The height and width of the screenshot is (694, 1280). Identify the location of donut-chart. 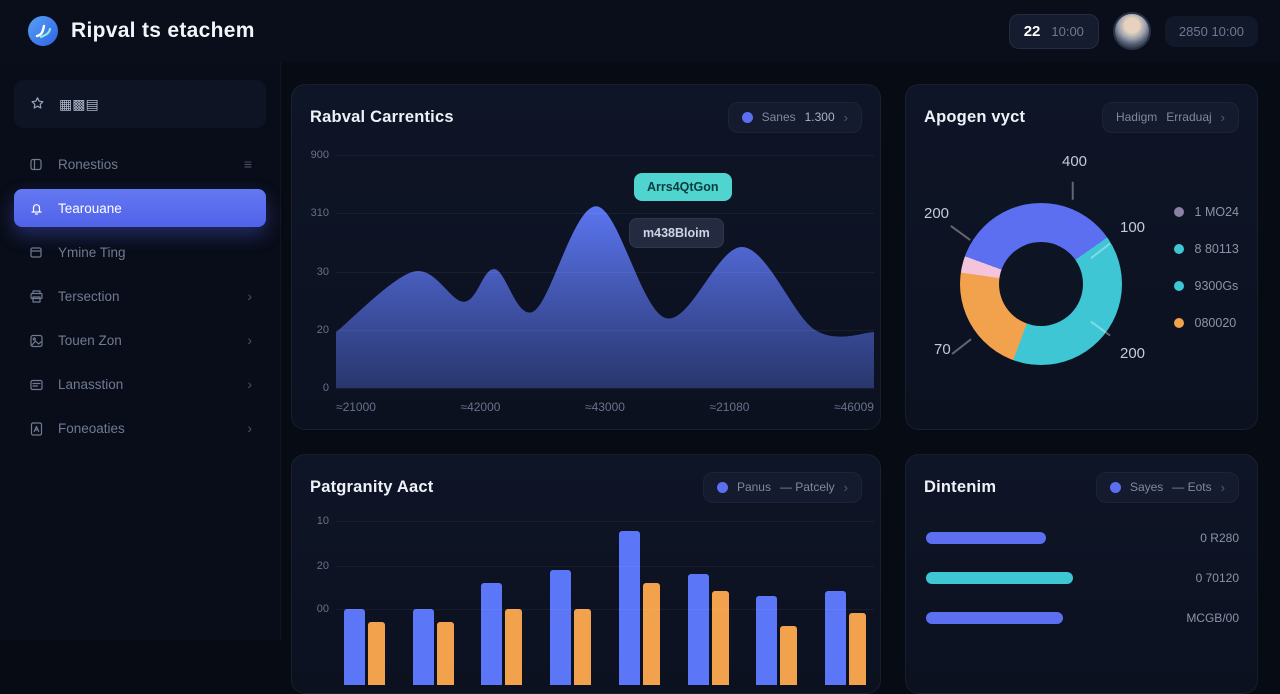
(1041, 284).